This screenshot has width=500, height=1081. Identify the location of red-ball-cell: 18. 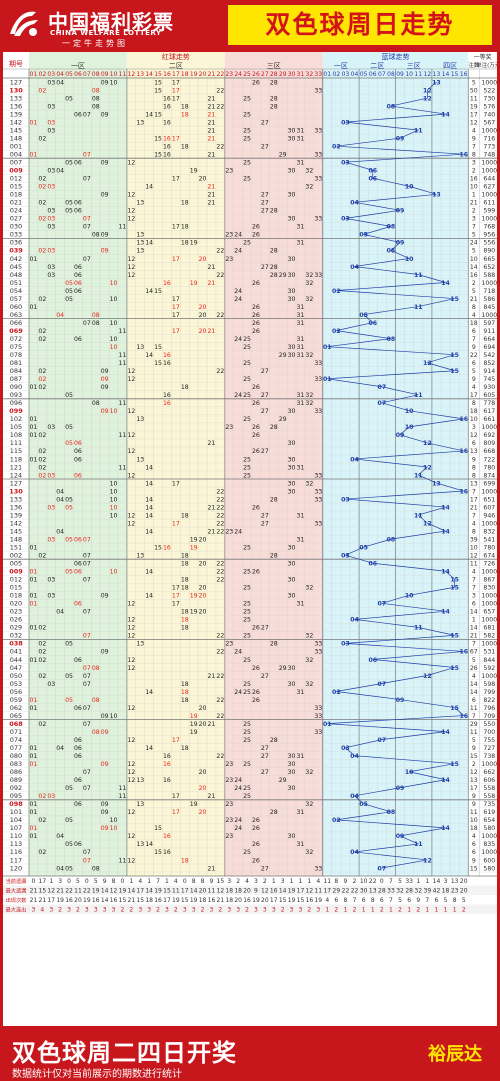
(185, 203).